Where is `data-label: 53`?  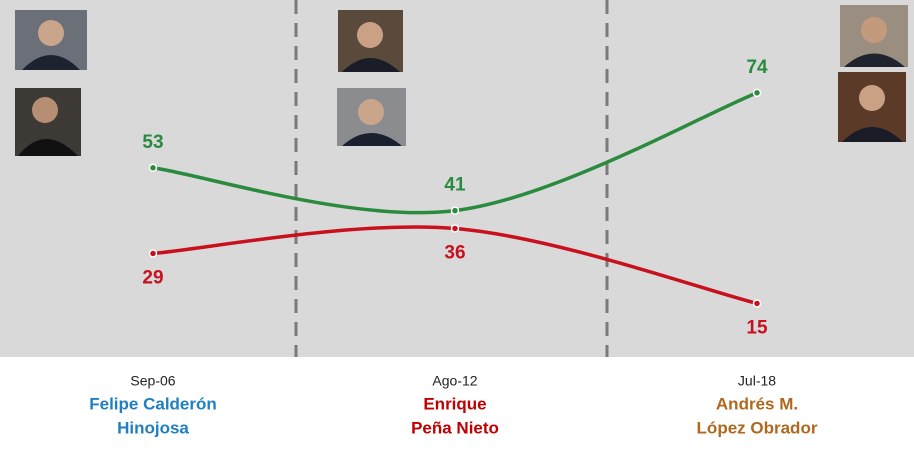
data-label: 53 is located at coordinates (152, 142).